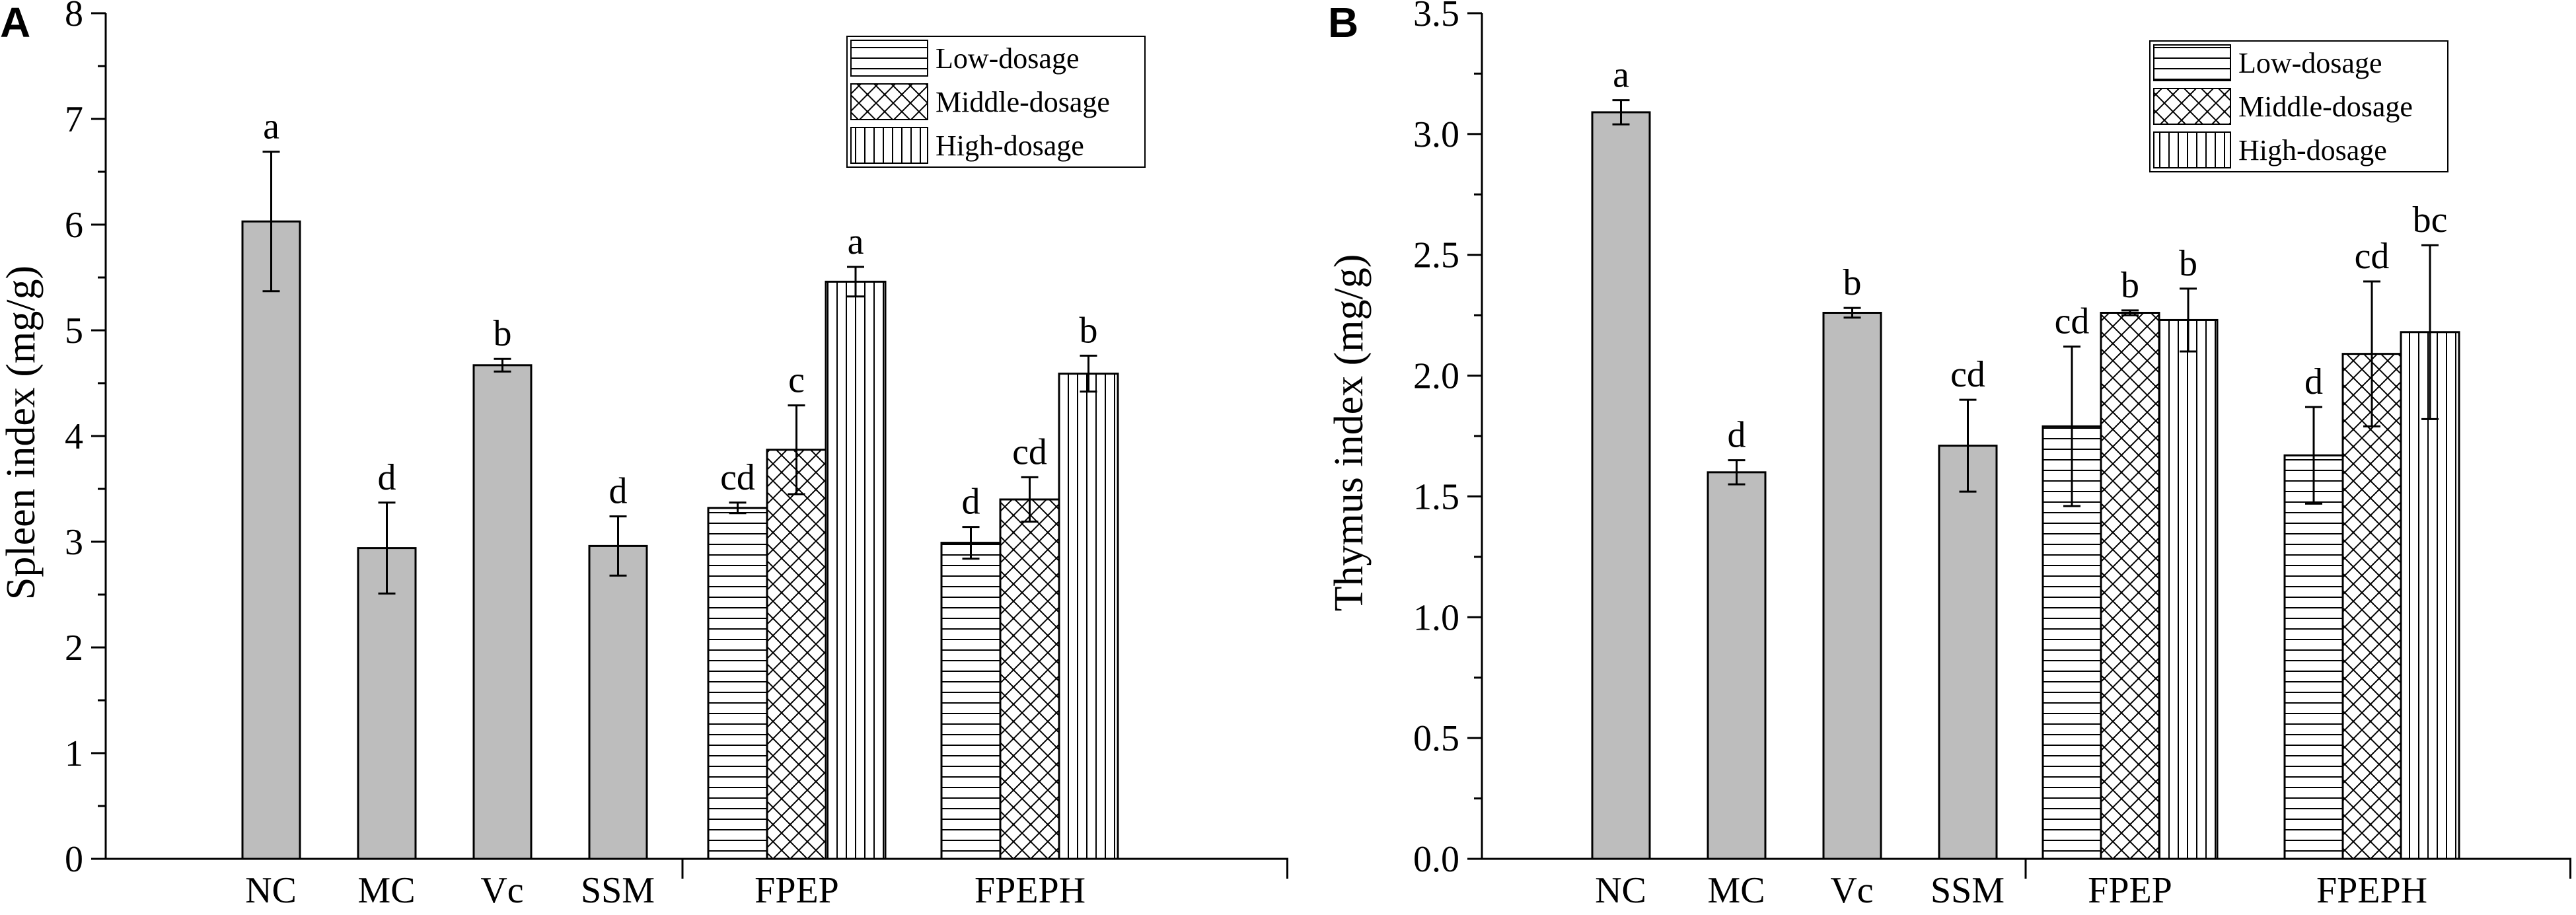  I want to click on y-tick-label: 0, so click(74, 859).